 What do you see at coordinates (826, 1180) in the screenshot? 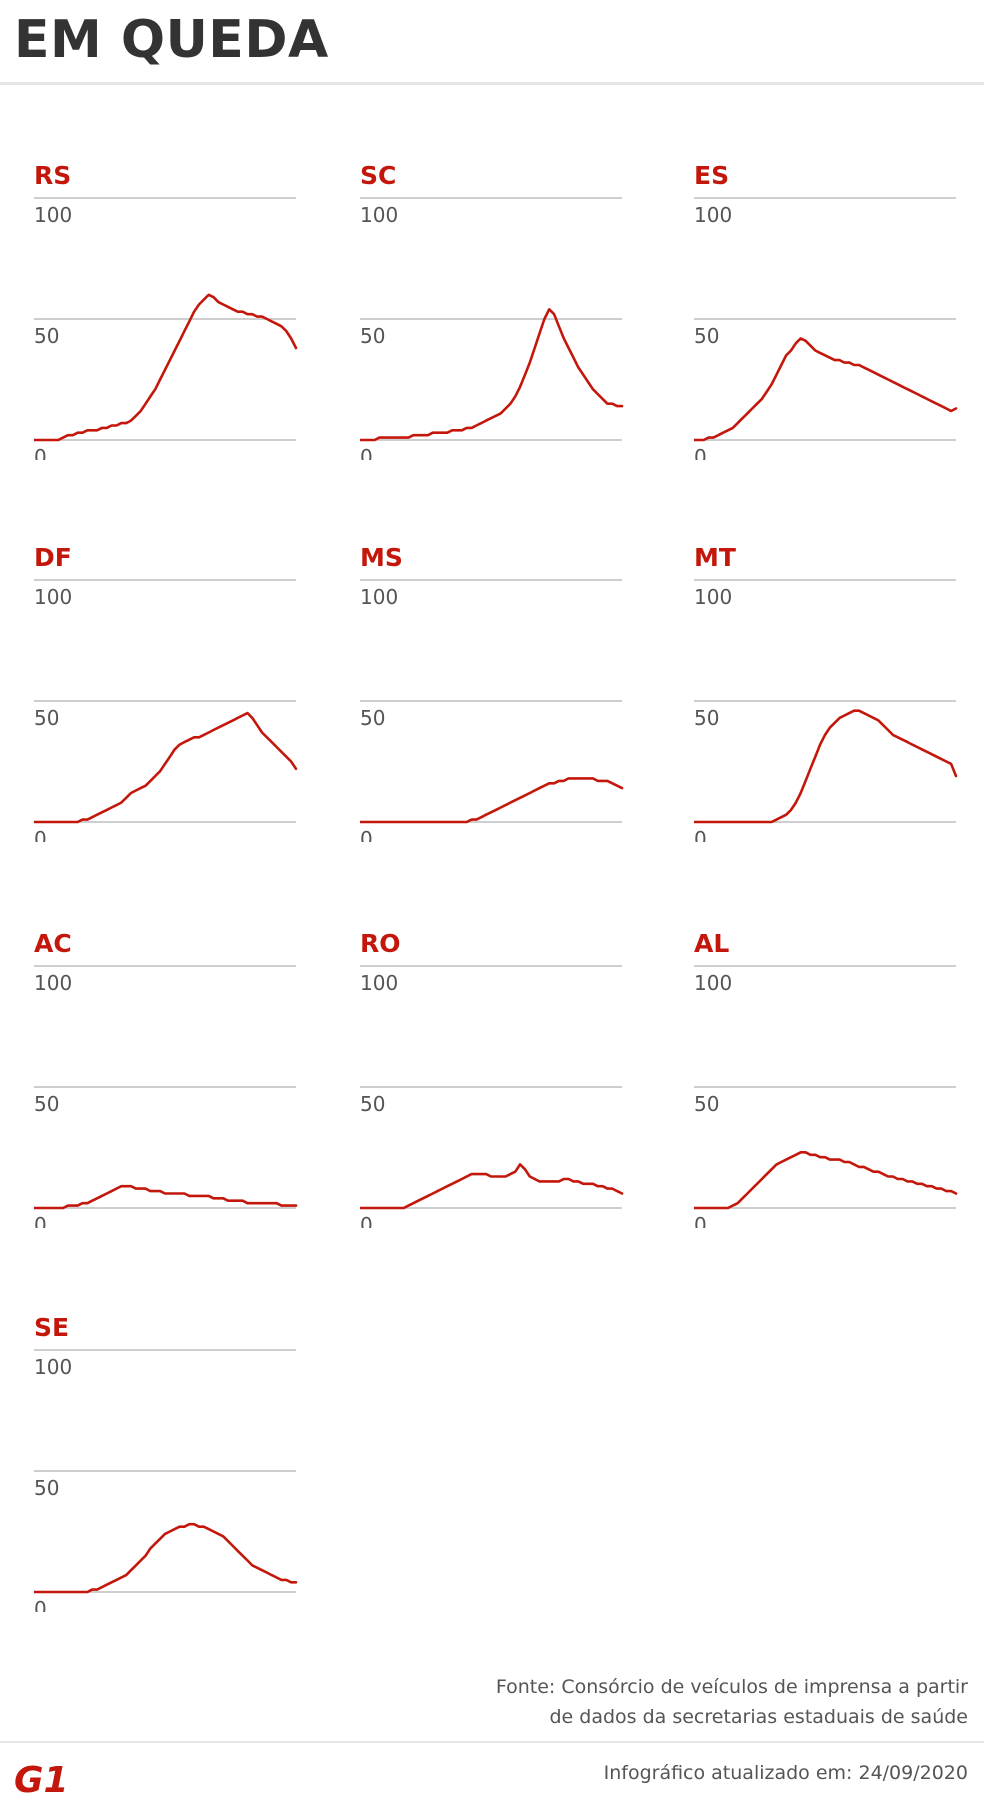
I see `series-line-al` at bounding box center [826, 1180].